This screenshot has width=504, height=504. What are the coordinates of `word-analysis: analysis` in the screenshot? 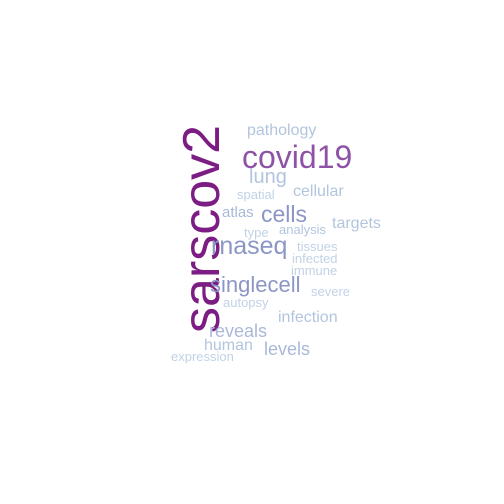 It's located at (302, 229).